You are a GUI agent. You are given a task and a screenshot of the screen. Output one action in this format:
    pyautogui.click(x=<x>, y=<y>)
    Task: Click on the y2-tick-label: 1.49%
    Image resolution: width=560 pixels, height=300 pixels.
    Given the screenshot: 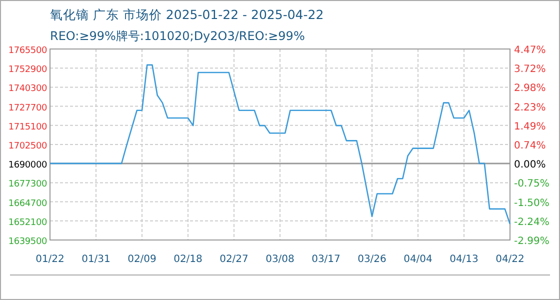 What is the action you would take?
    pyautogui.click(x=530, y=126)
    